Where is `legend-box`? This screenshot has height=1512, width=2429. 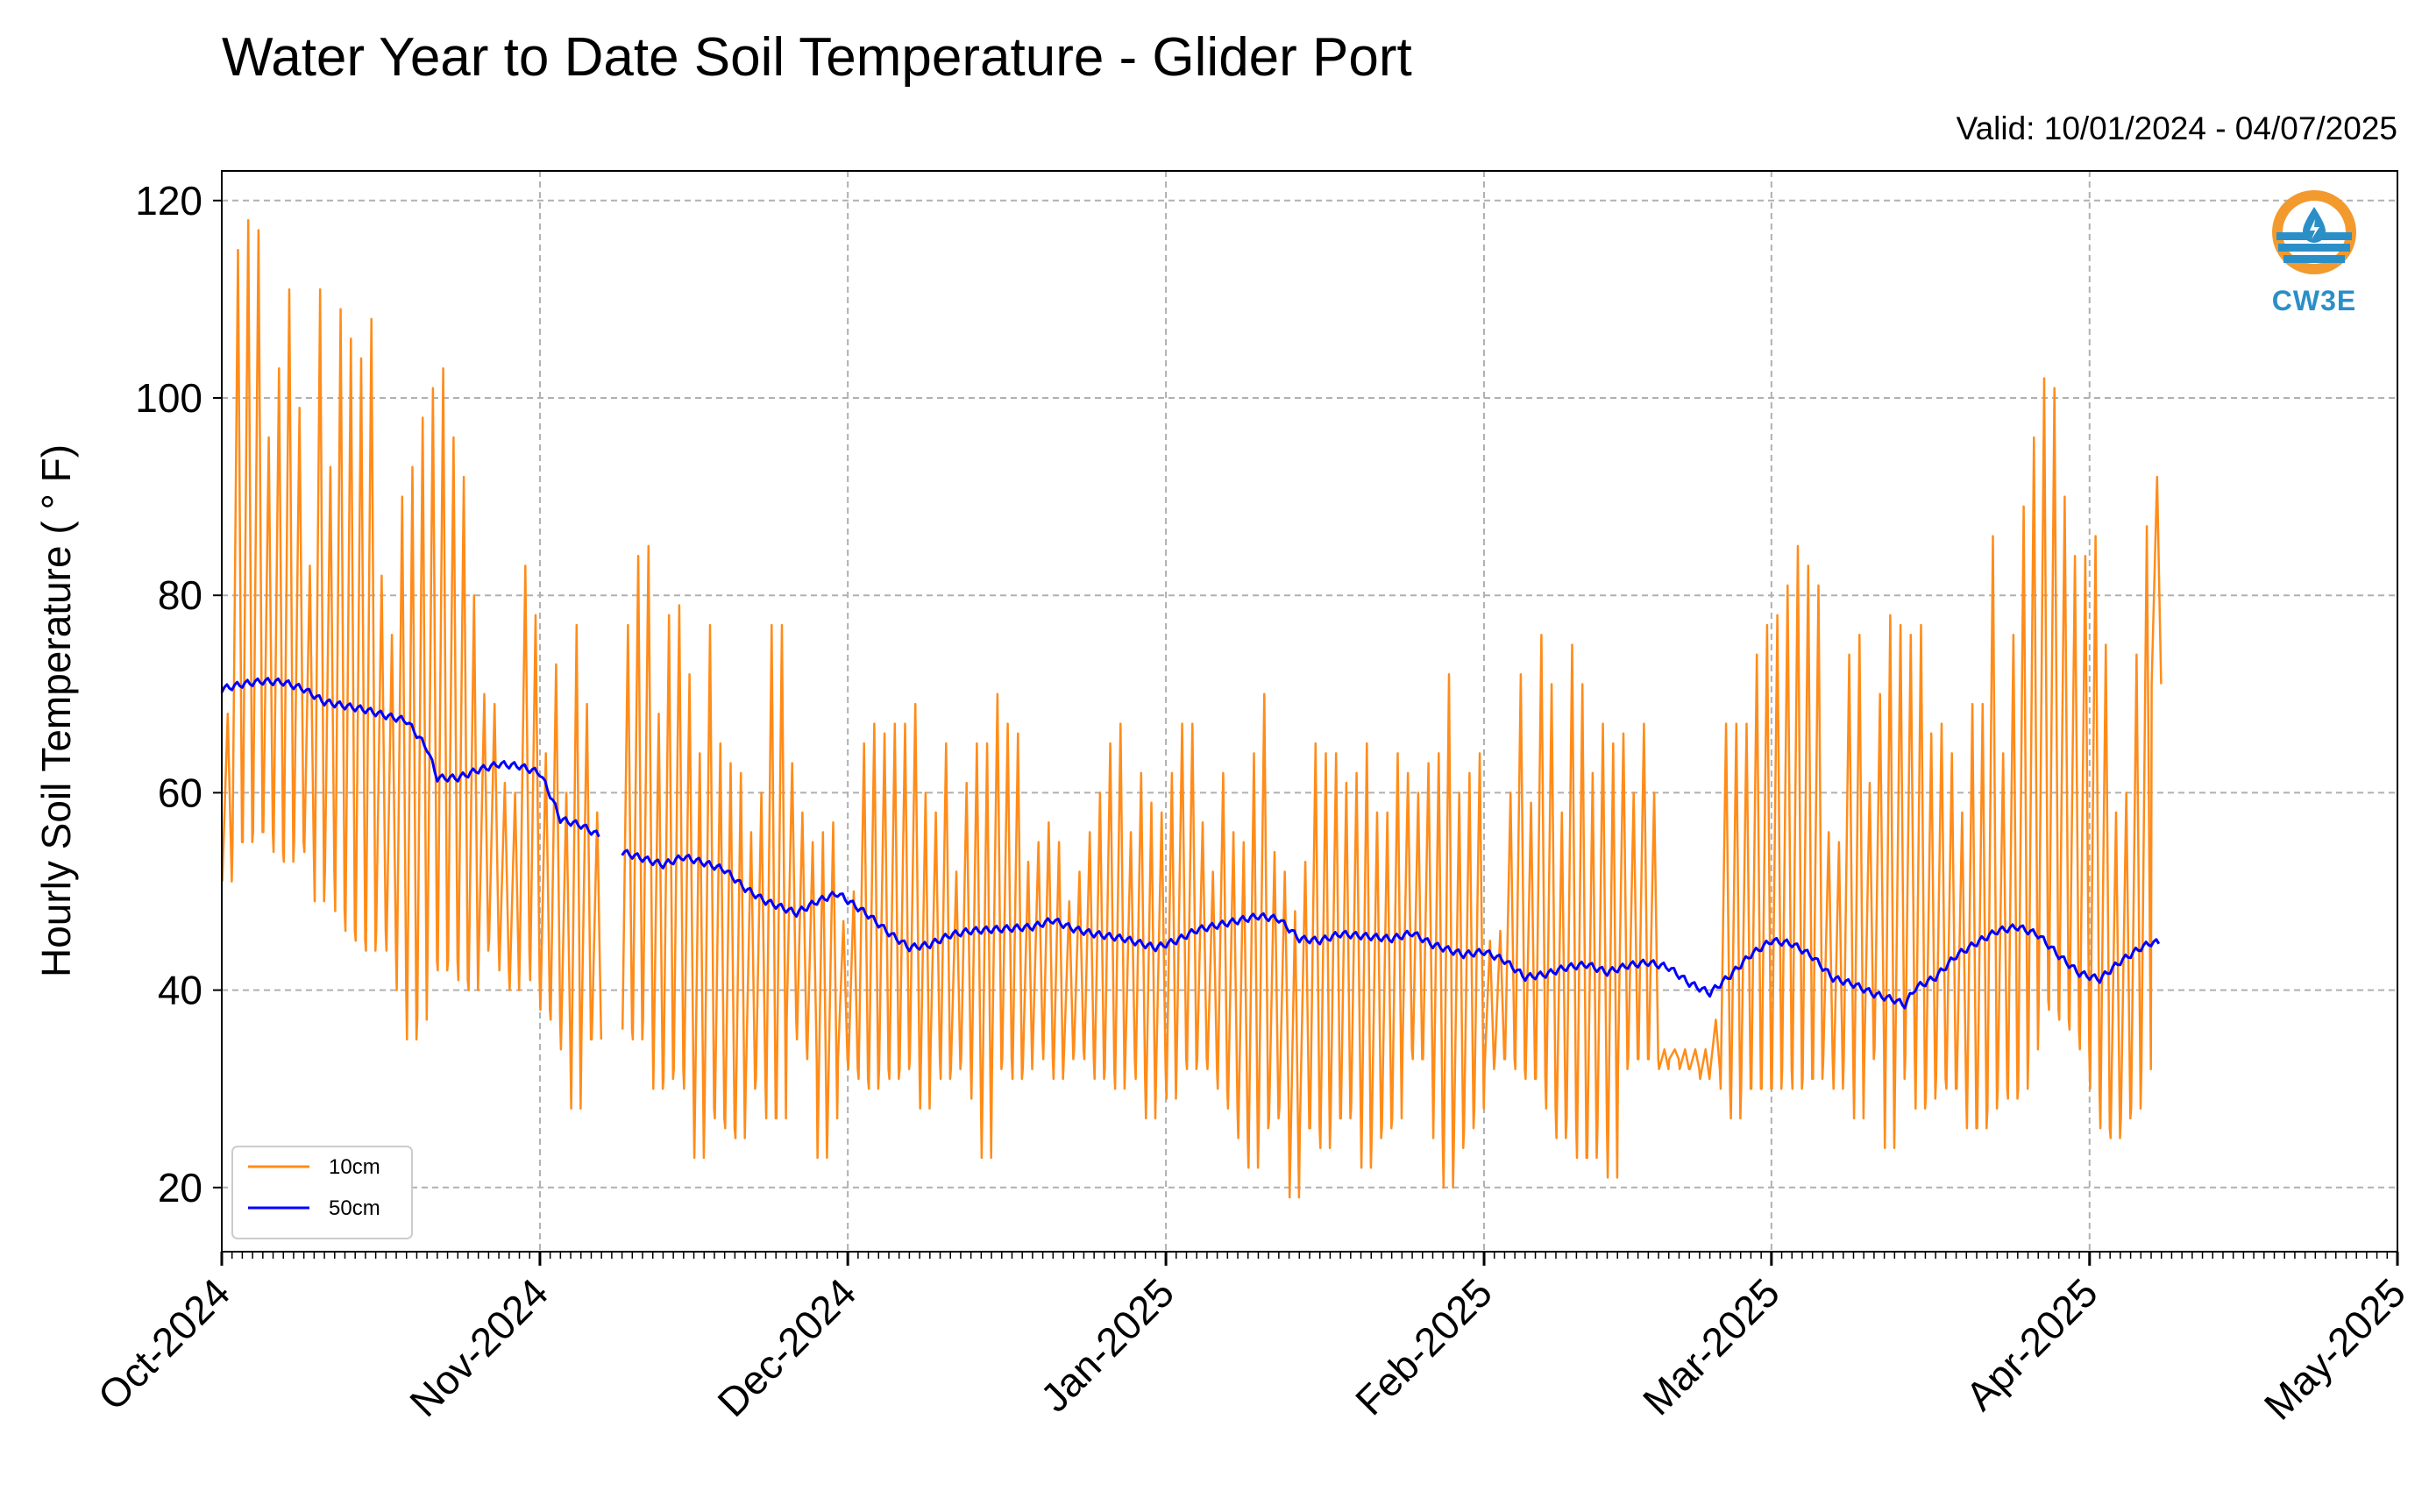
legend-box is located at coordinates (322, 1192).